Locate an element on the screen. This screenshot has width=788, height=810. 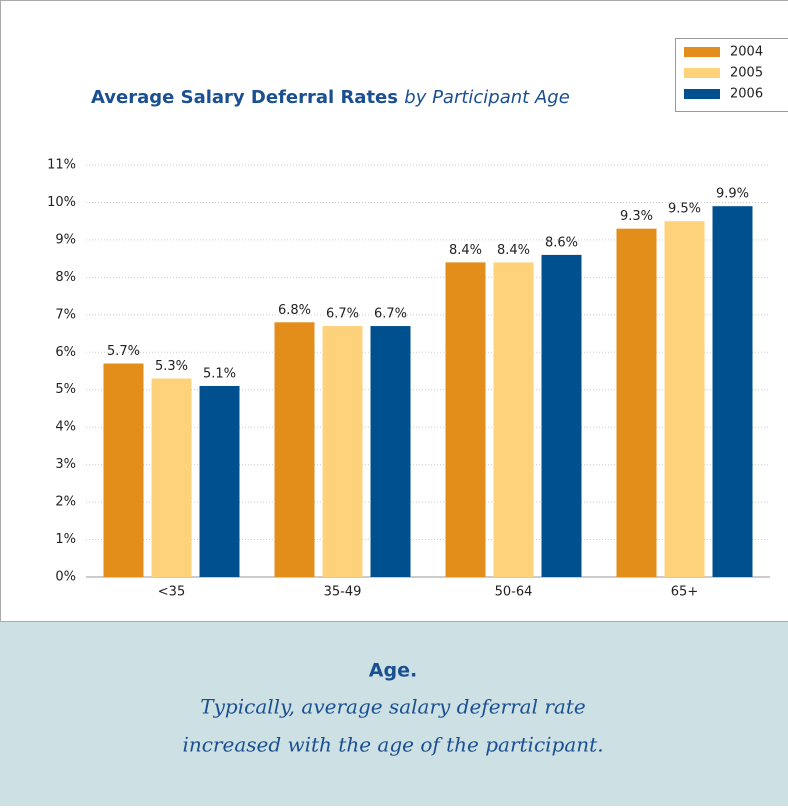
subtitle-text: by Participant Age is located at coordinates (487, 97).